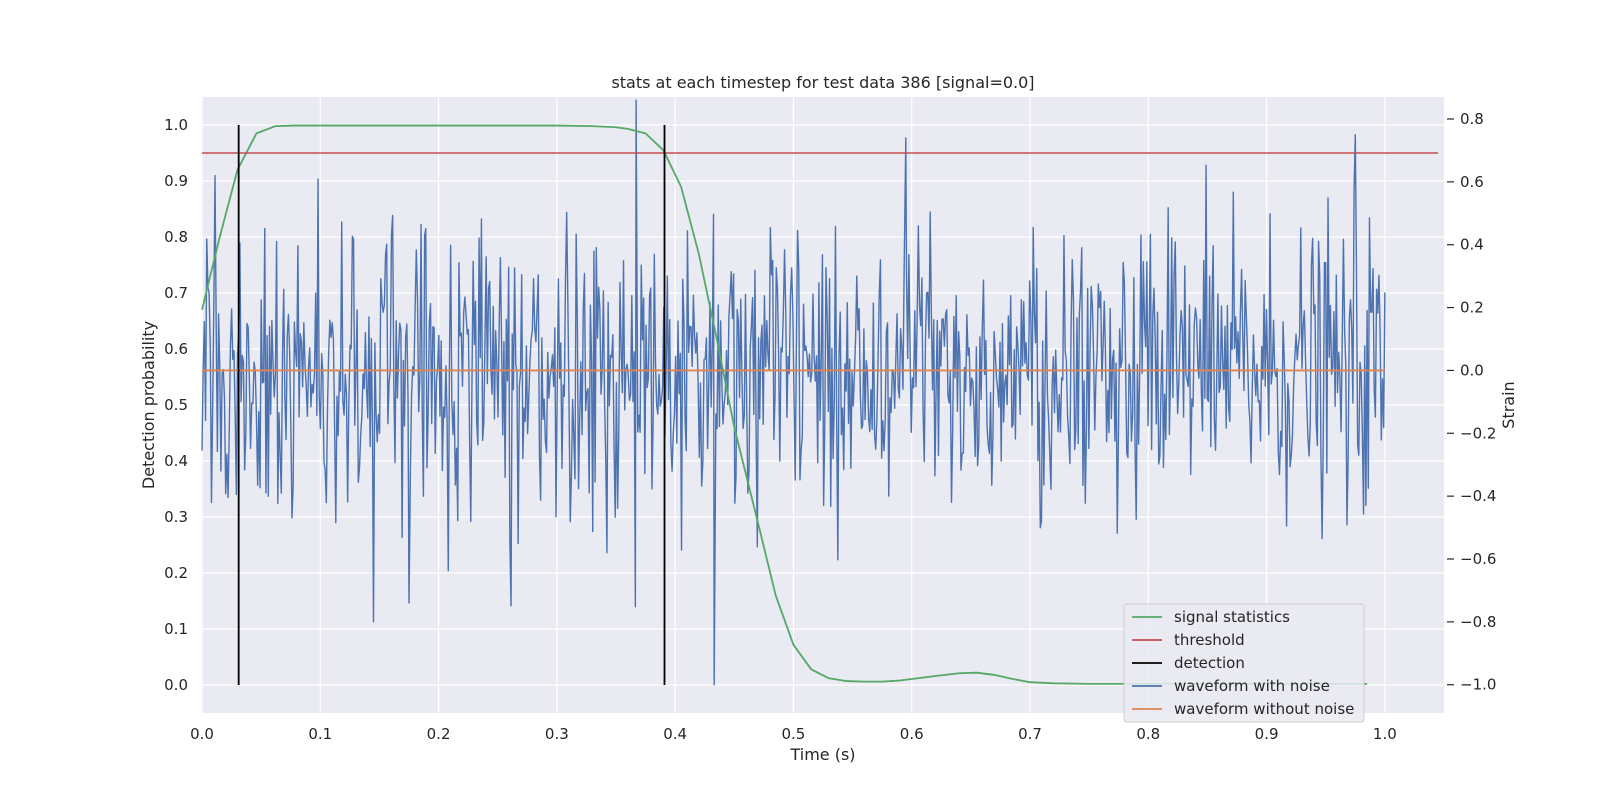 This screenshot has width=1600, height=800. Describe the element at coordinates (793, 734) in the screenshot. I see `x-tick-label: 0.5` at that location.